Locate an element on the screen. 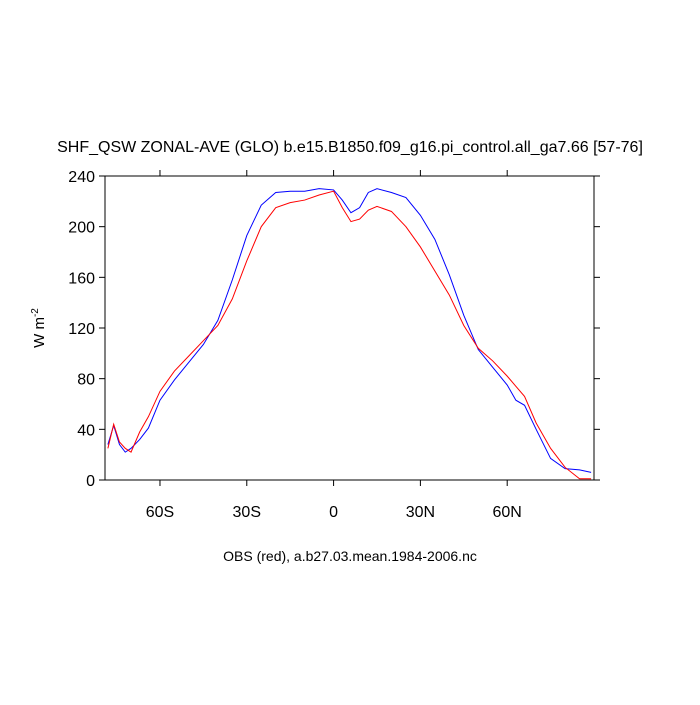 The image size is (700, 705). y-tick-label: 80 is located at coordinates (86, 380).